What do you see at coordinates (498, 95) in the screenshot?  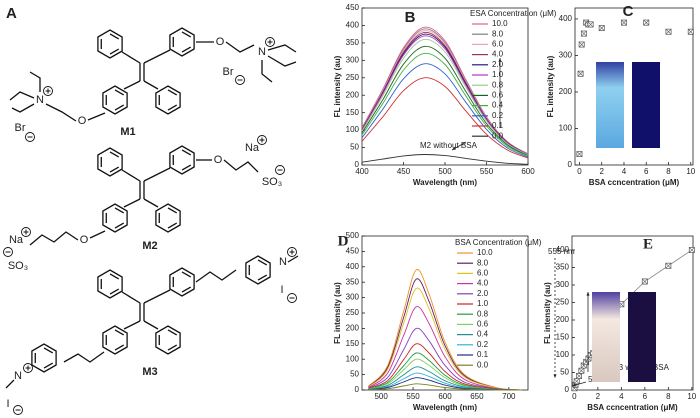 I see `legend-label: 0.6` at bounding box center [498, 95].